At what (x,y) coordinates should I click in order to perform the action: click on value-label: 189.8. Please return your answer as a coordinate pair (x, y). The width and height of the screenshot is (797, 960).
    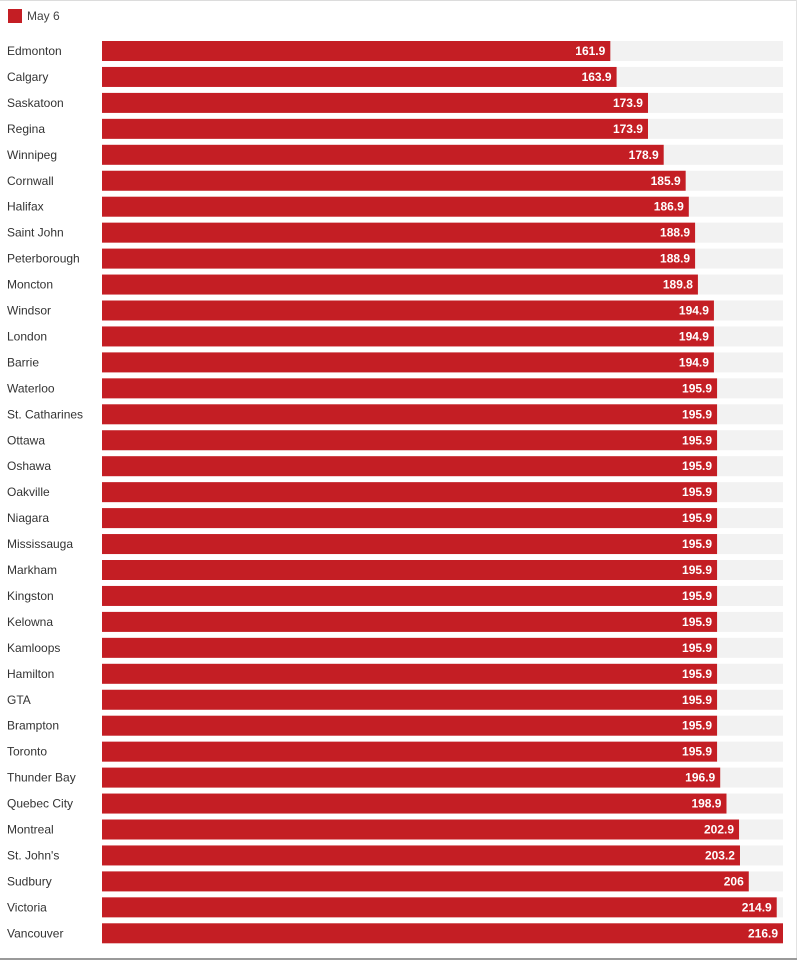
    Looking at the image, I should click on (678, 285).